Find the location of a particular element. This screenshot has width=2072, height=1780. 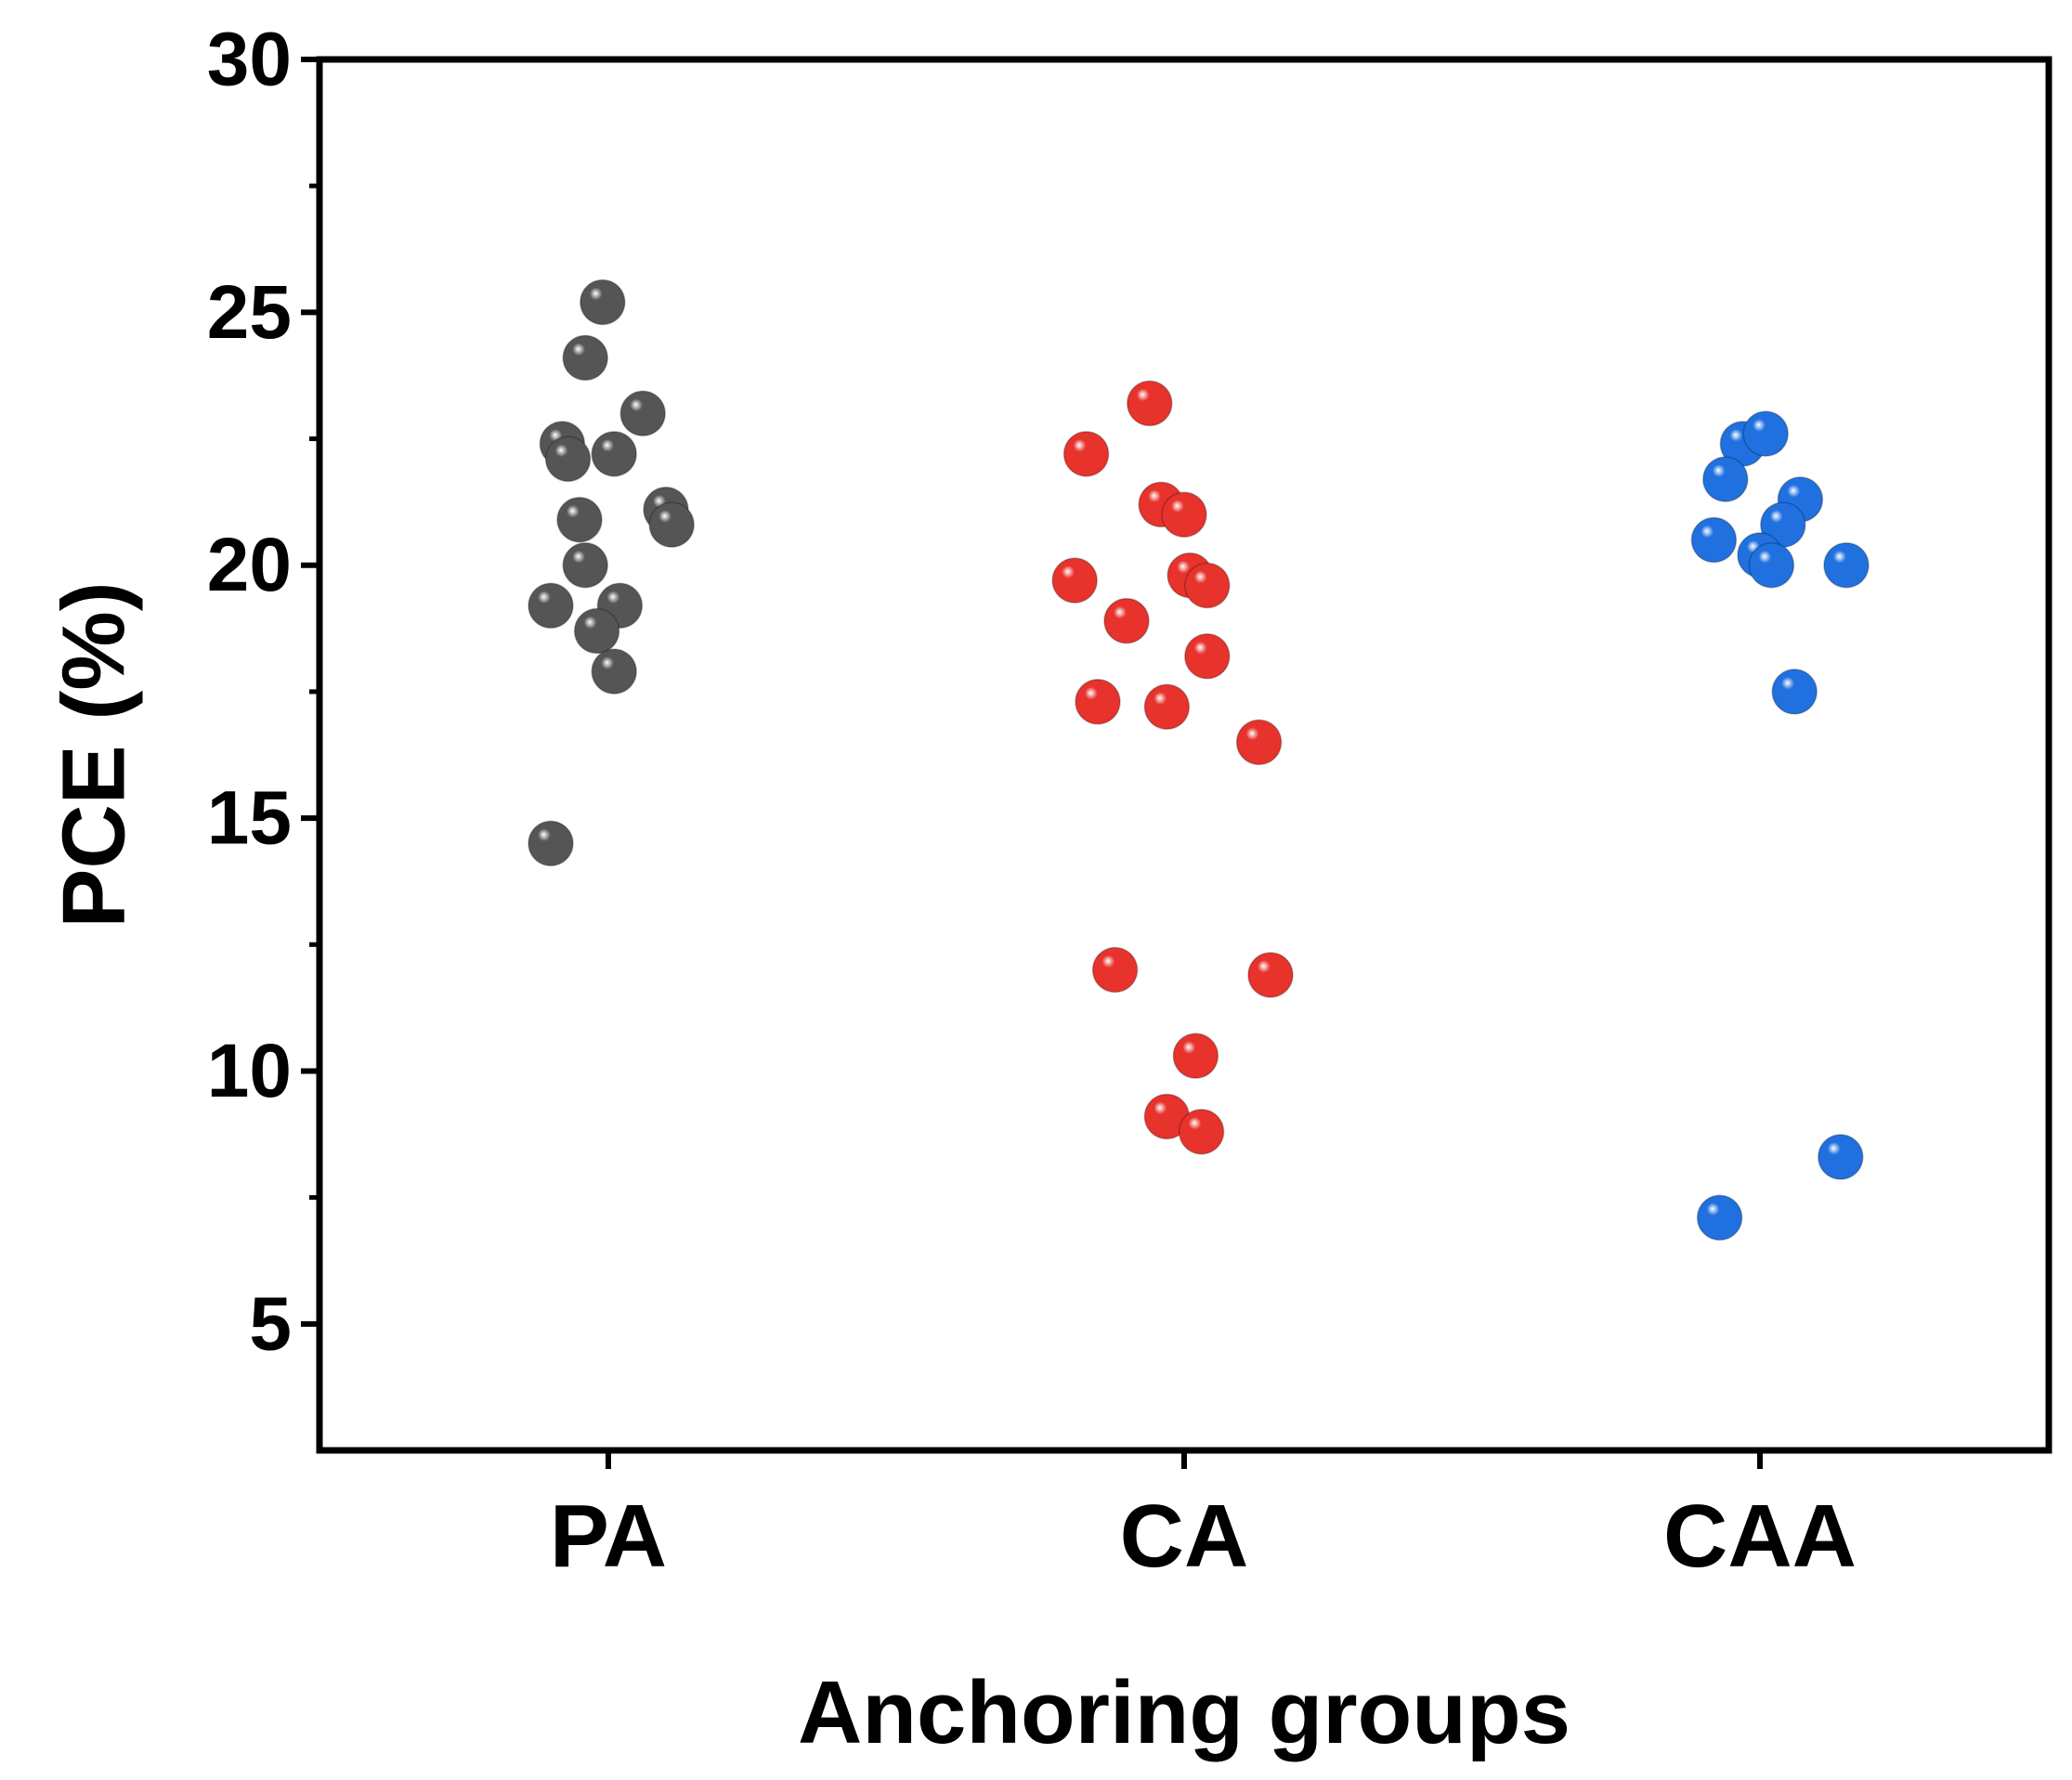

y-tick-label: 15 is located at coordinates (249, 819).